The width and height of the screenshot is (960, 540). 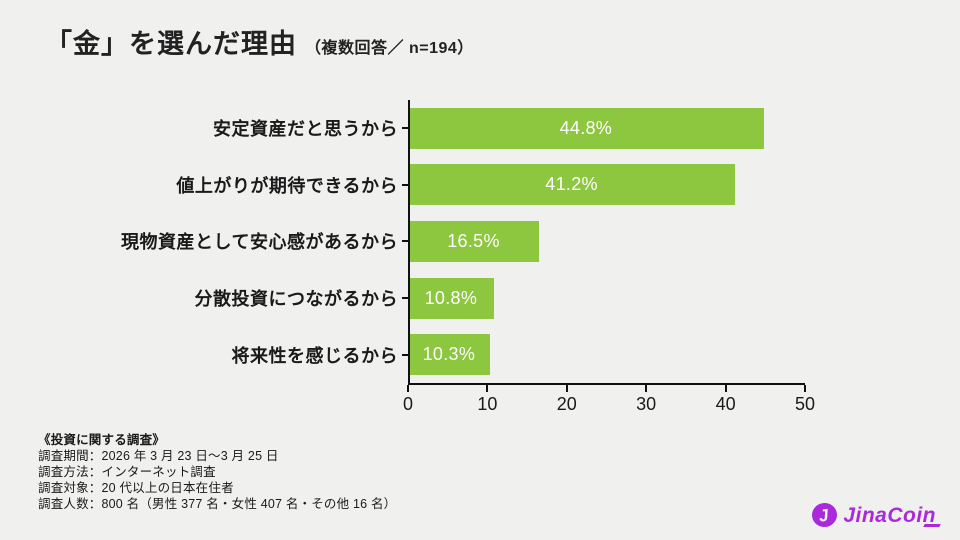 What do you see at coordinates (892, 516) in the screenshot?
I see `logo-text: JinaCoin` at bounding box center [892, 516].